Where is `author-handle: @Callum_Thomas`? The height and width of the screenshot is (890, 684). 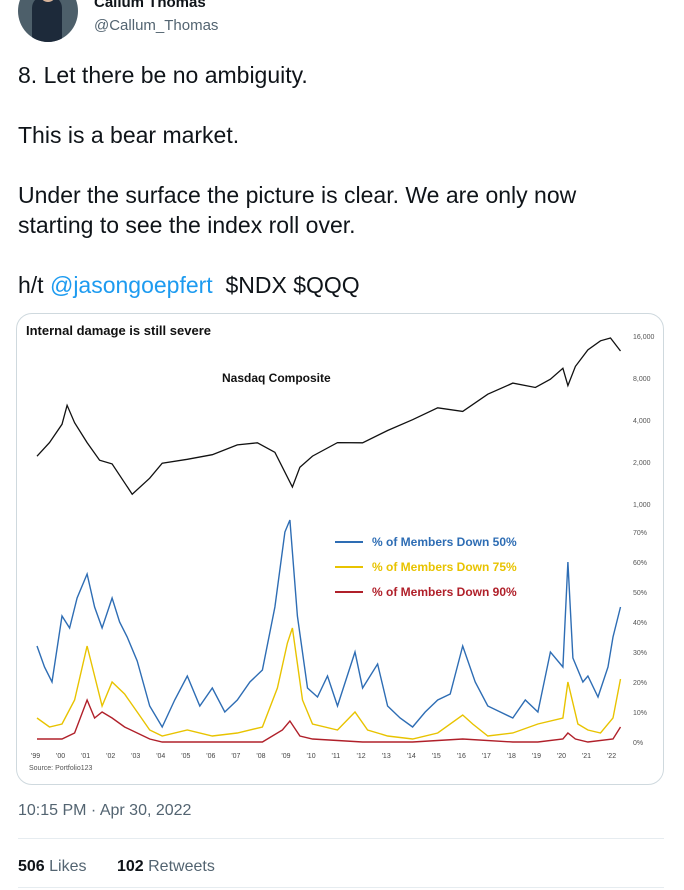 author-handle: @Callum_Thomas is located at coordinates (156, 25).